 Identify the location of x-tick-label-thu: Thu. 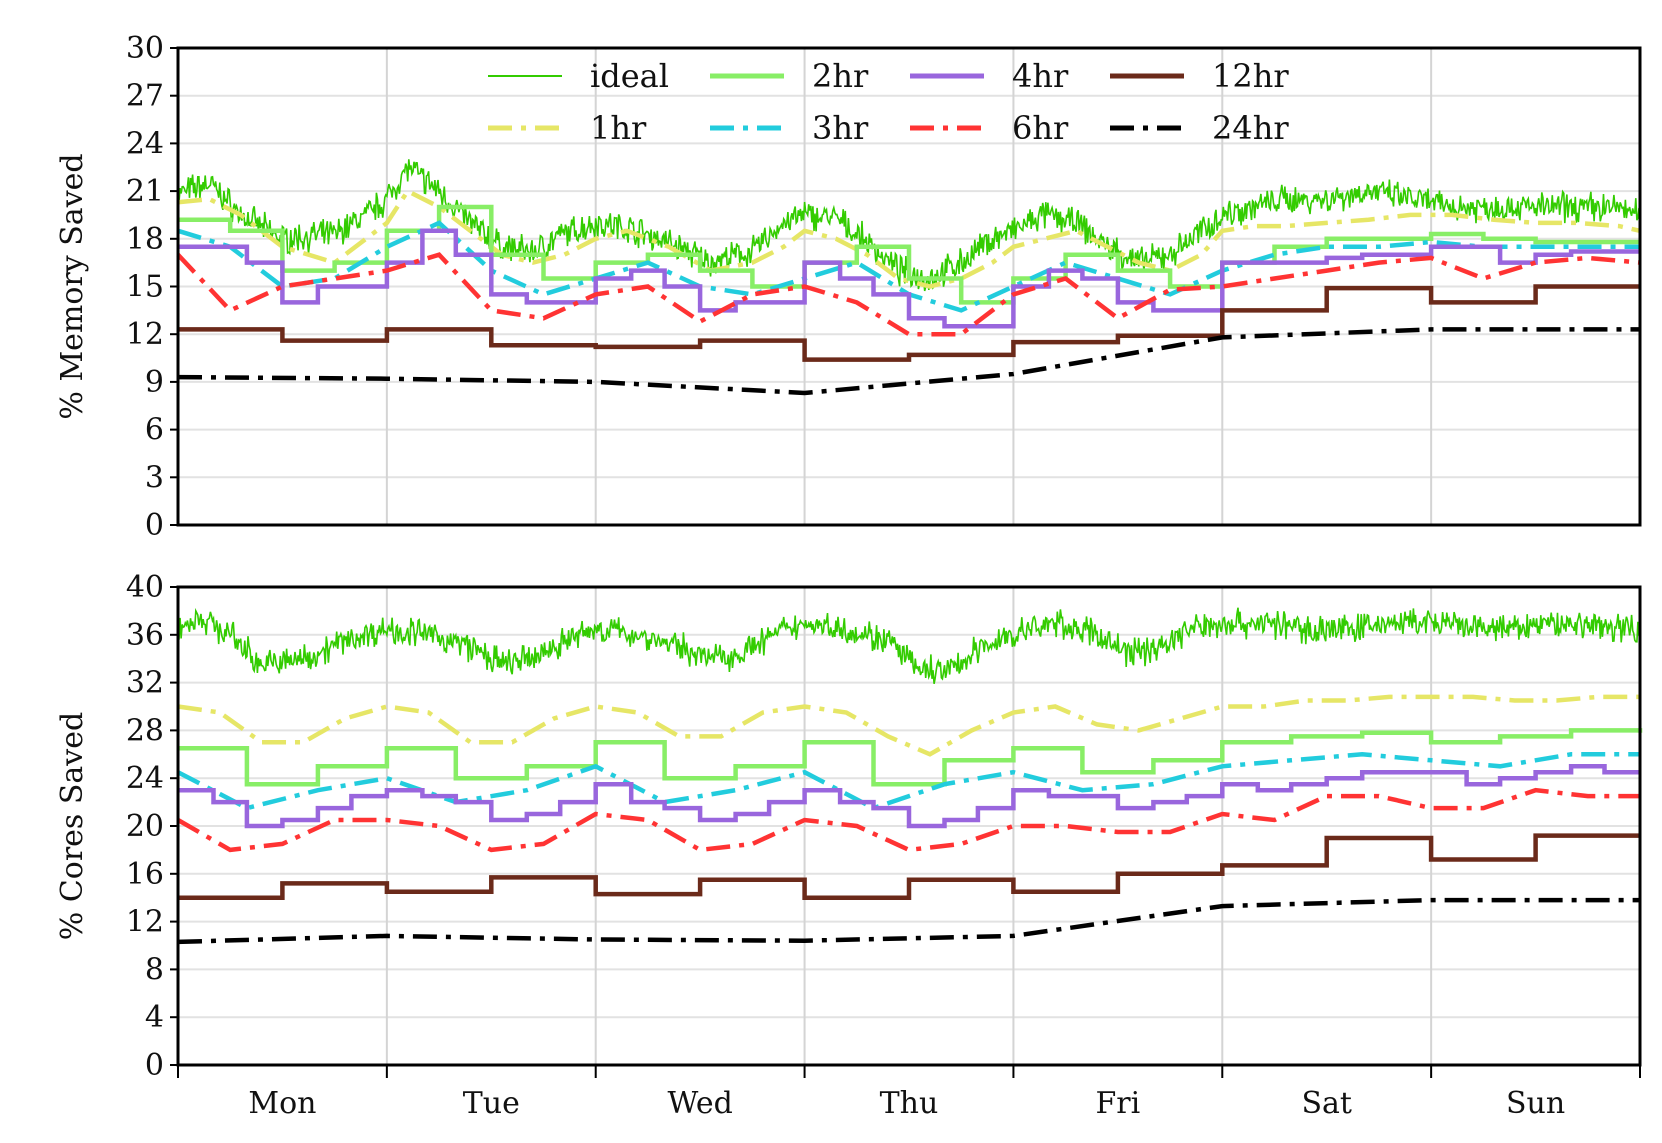
(909, 1103).